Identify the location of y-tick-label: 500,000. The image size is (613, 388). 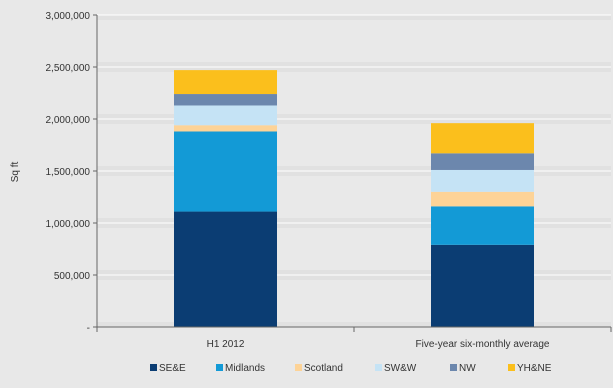
(72, 276).